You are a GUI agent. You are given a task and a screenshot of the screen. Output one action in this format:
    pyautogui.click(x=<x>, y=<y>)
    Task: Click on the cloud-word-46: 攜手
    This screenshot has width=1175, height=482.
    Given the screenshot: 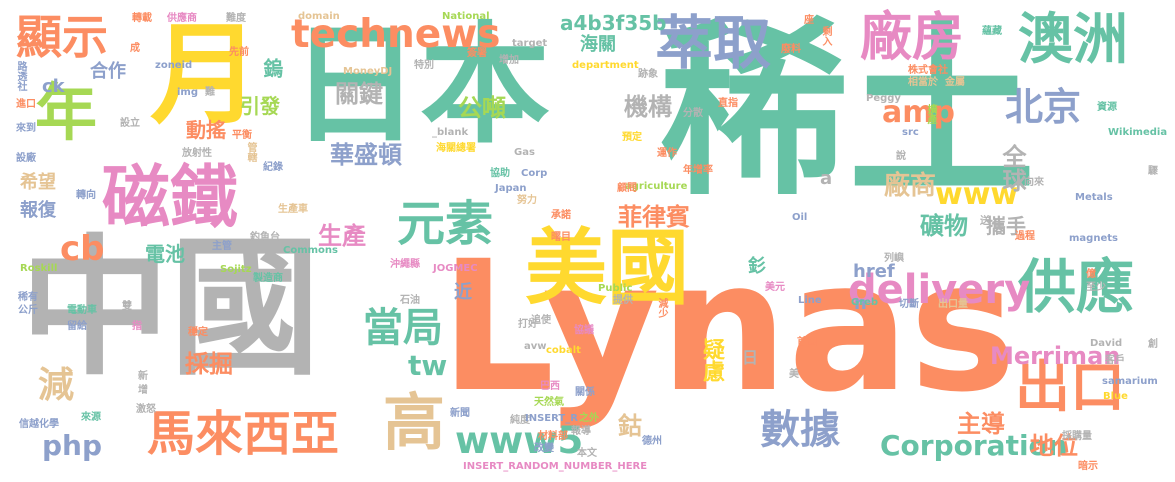 What is the action you would take?
    pyautogui.click(x=1006, y=226)
    